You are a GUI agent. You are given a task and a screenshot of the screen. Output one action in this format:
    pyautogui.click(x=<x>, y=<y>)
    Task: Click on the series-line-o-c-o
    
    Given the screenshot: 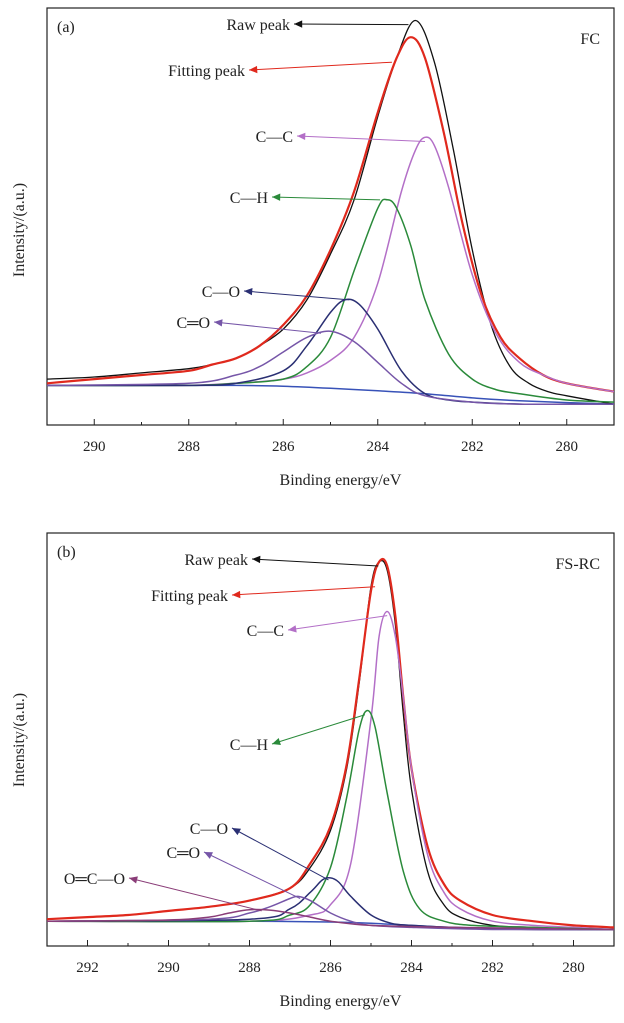 What is the action you would take?
    pyautogui.click(x=330, y=919)
    